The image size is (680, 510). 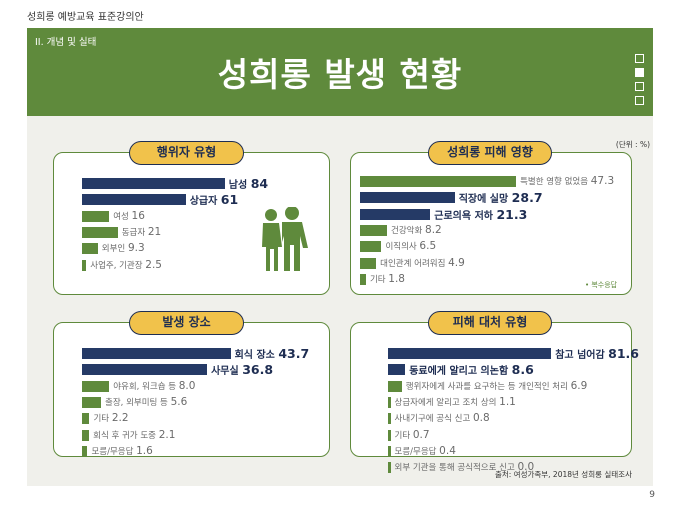 I want to click on panel-incident-location, so click(x=191, y=389).